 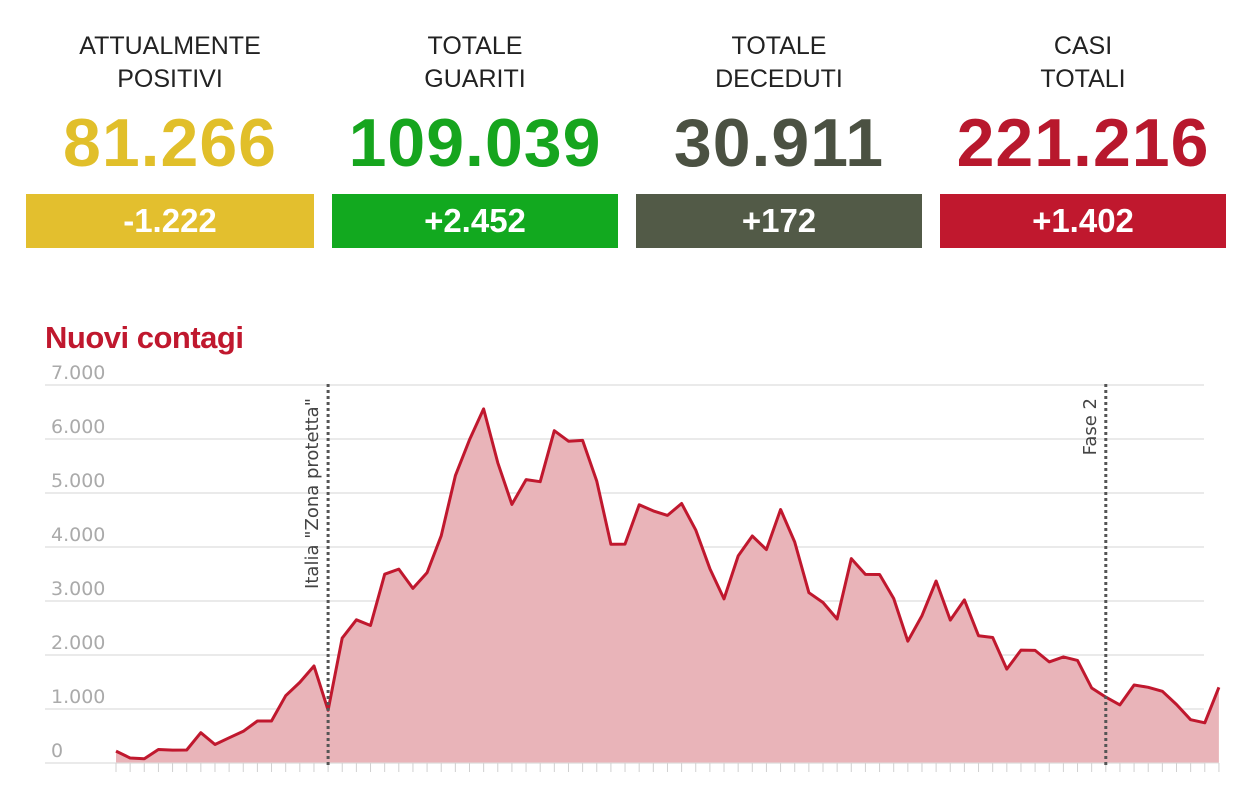 I want to click on stat-label-line2: POSITIVI, so click(x=170, y=79).